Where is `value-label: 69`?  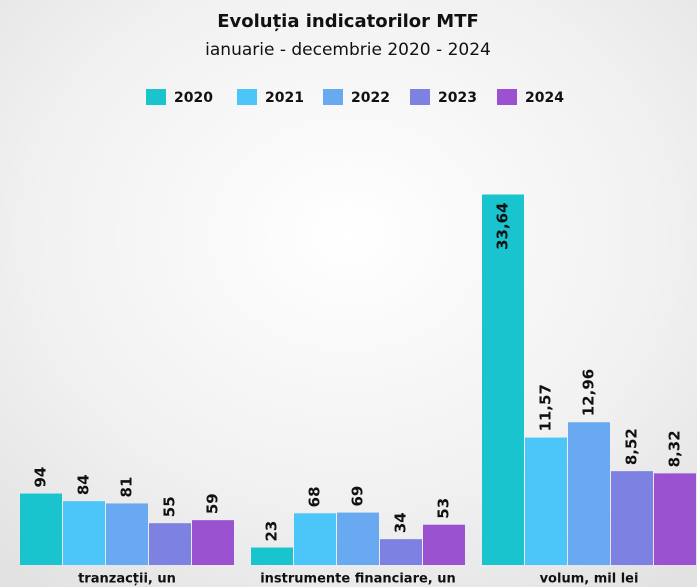 value-label: 69 is located at coordinates (358, 496).